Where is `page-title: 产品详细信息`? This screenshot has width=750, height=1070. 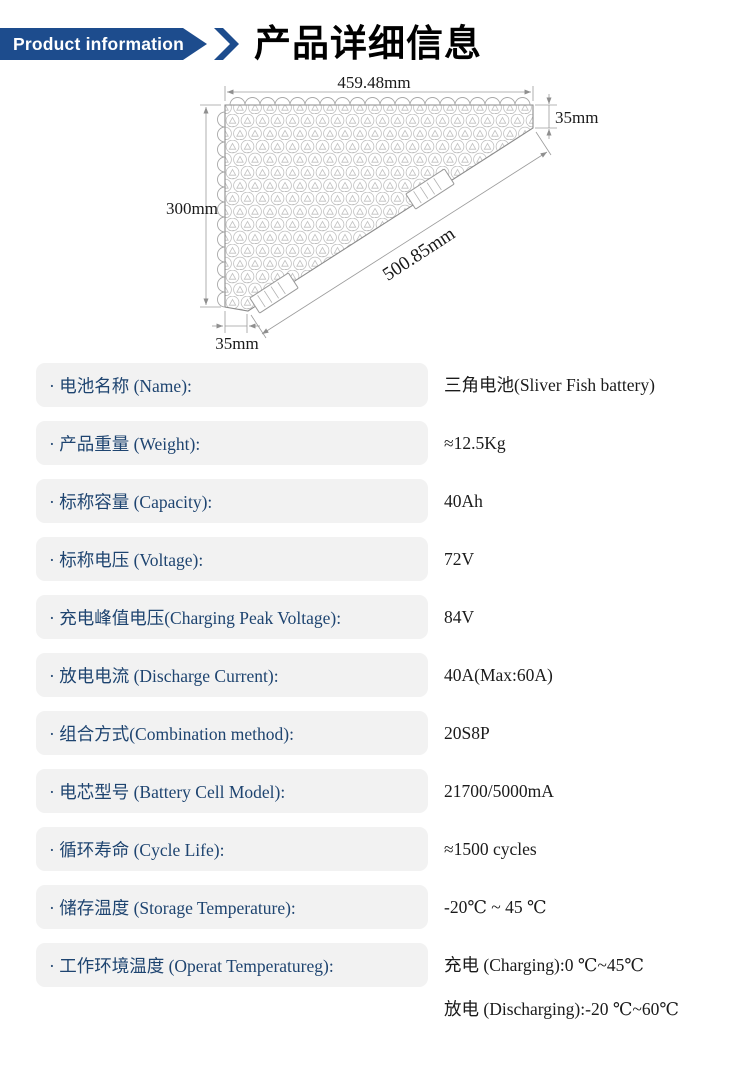
page-title: 产品详细信息 is located at coordinates (368, 43).